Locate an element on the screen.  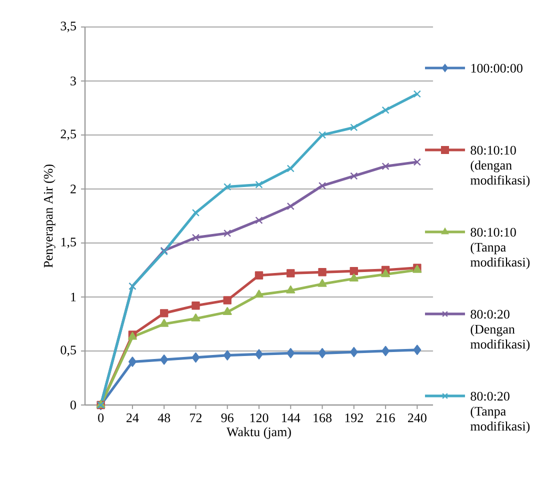
y-tick-label: 3 is located at coordinates (73, 81).